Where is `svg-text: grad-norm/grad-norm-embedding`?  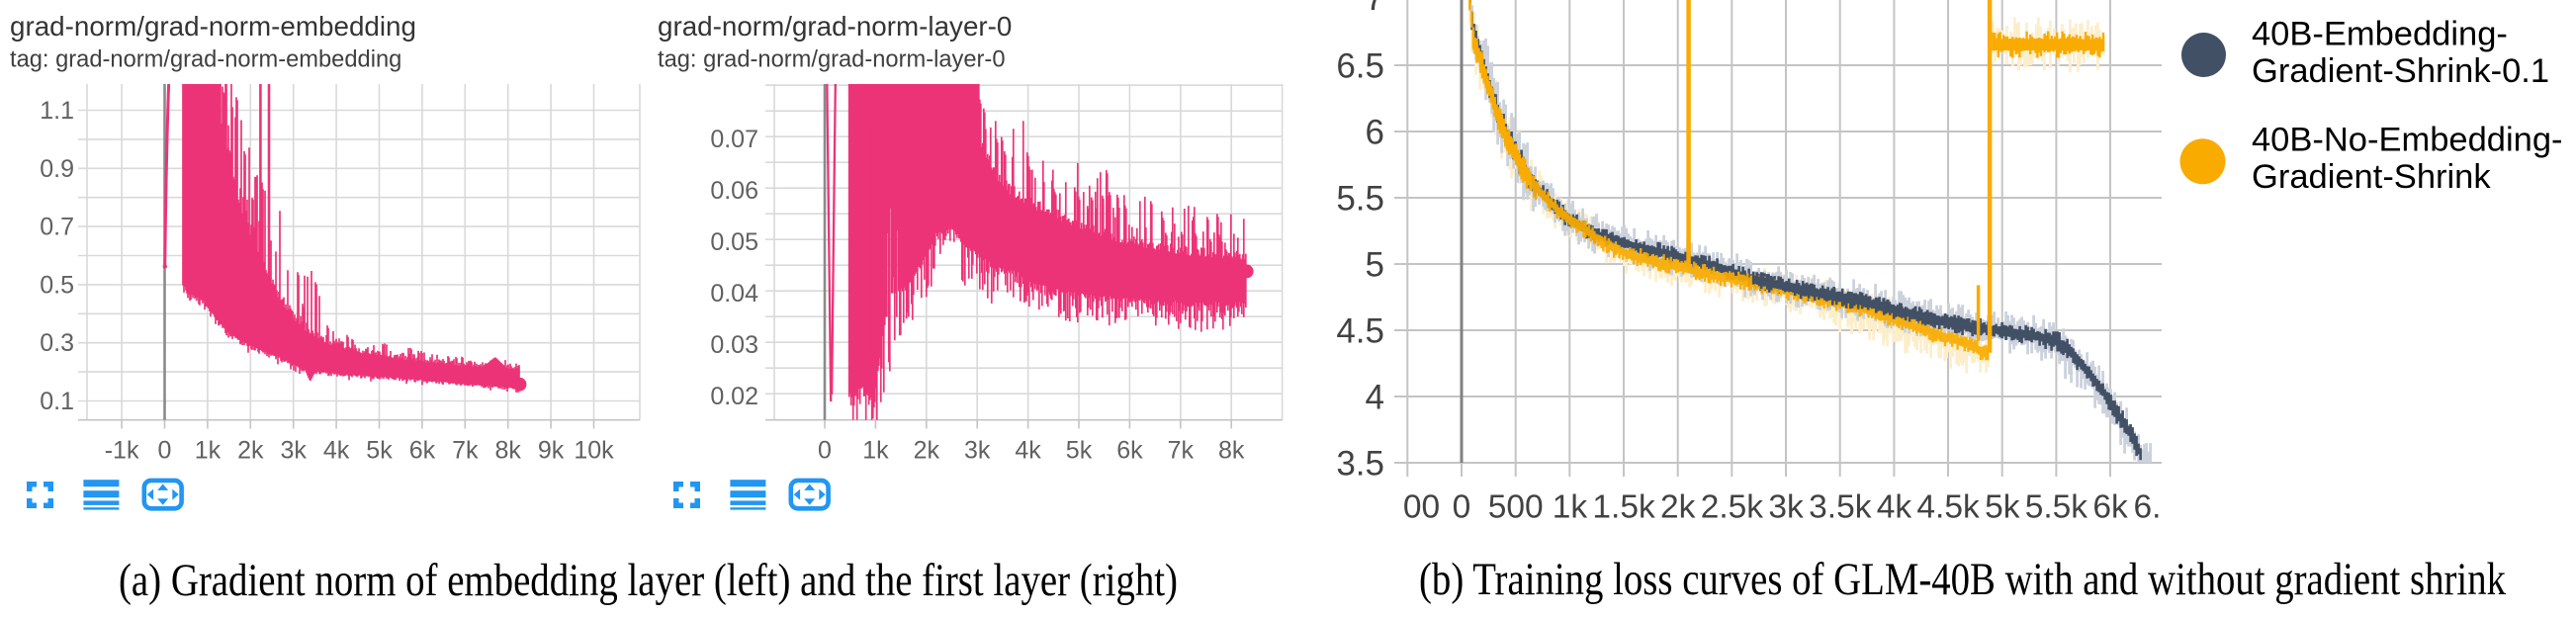
svg-text: grad-norm/grad-norm-embedding is located at coordinates (213, 26).